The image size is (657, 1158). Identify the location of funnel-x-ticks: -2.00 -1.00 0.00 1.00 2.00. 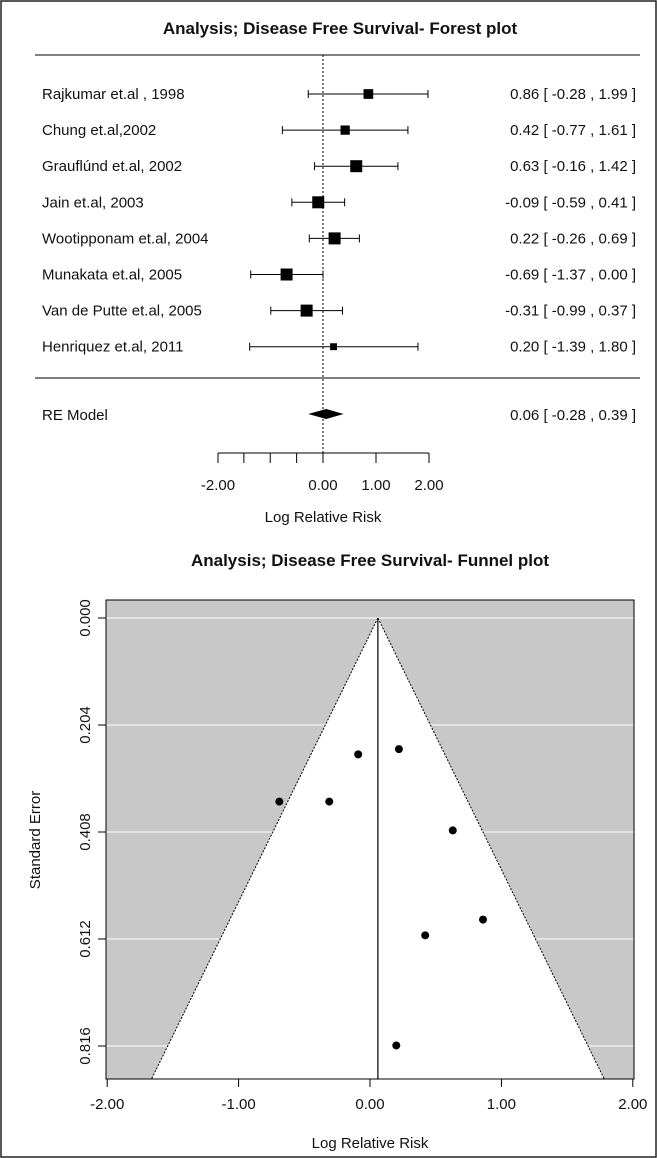
(368, 1096).